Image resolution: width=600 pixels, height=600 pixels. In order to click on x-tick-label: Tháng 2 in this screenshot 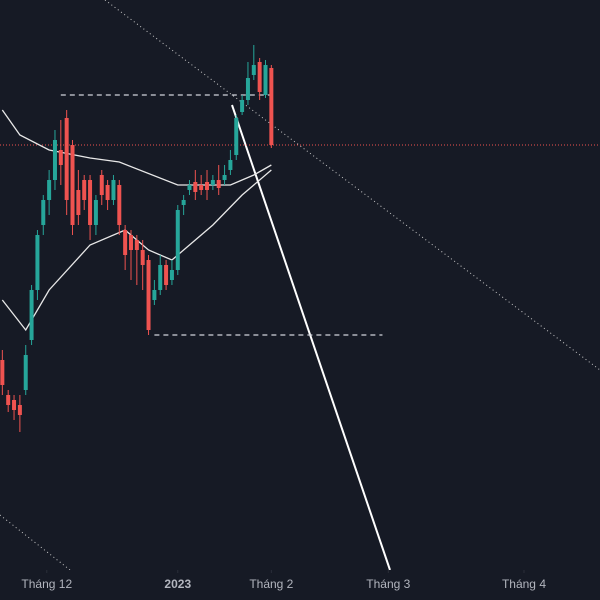, I will do `click(271, 584)`.